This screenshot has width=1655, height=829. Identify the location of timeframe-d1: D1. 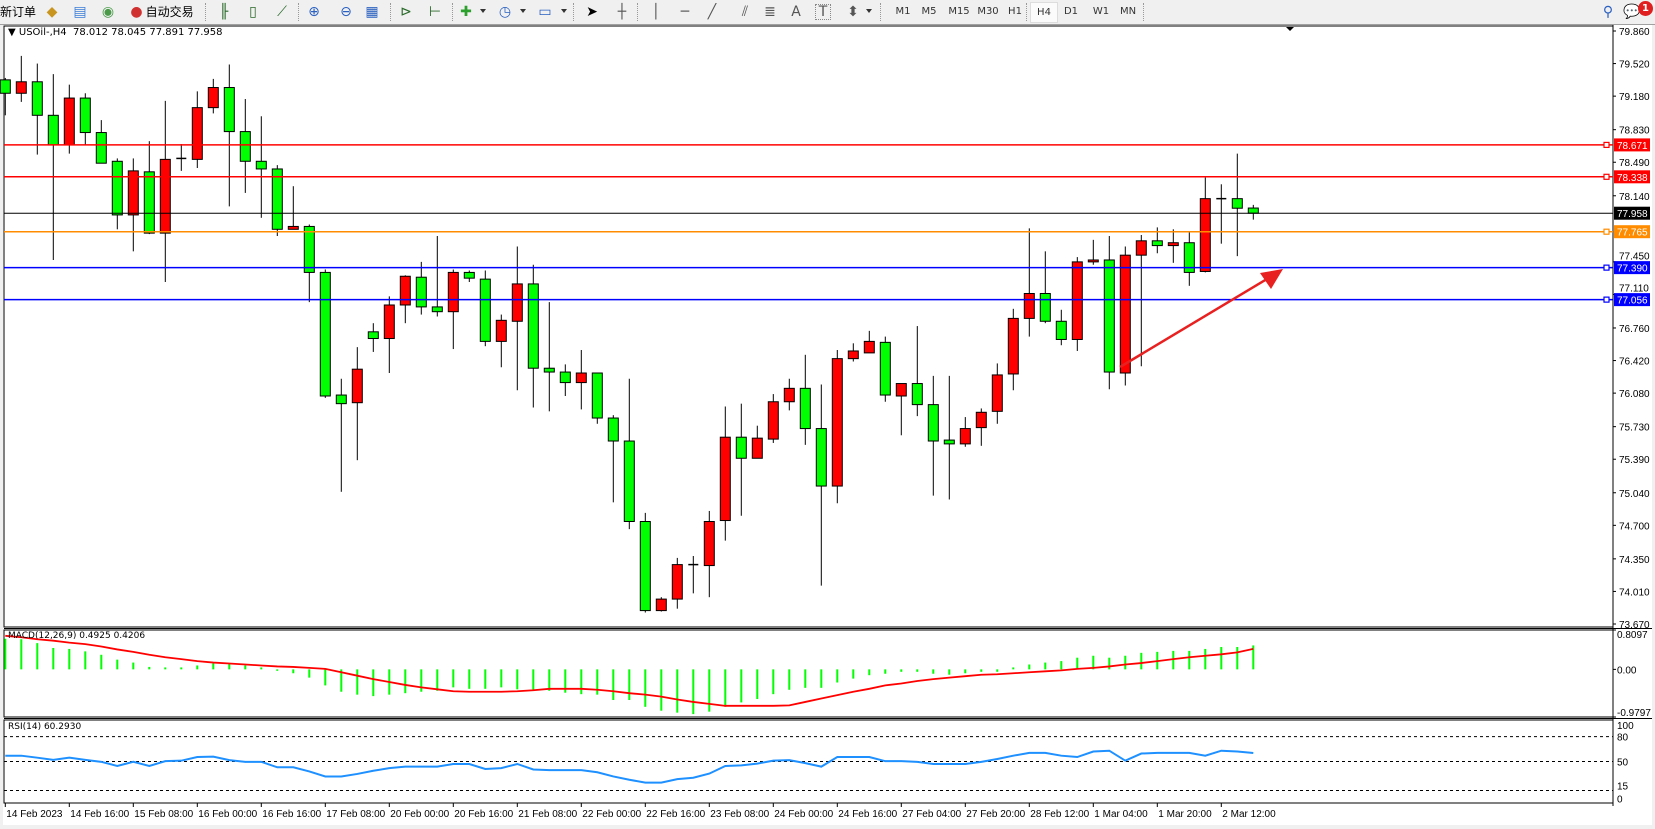
(1071, 11).